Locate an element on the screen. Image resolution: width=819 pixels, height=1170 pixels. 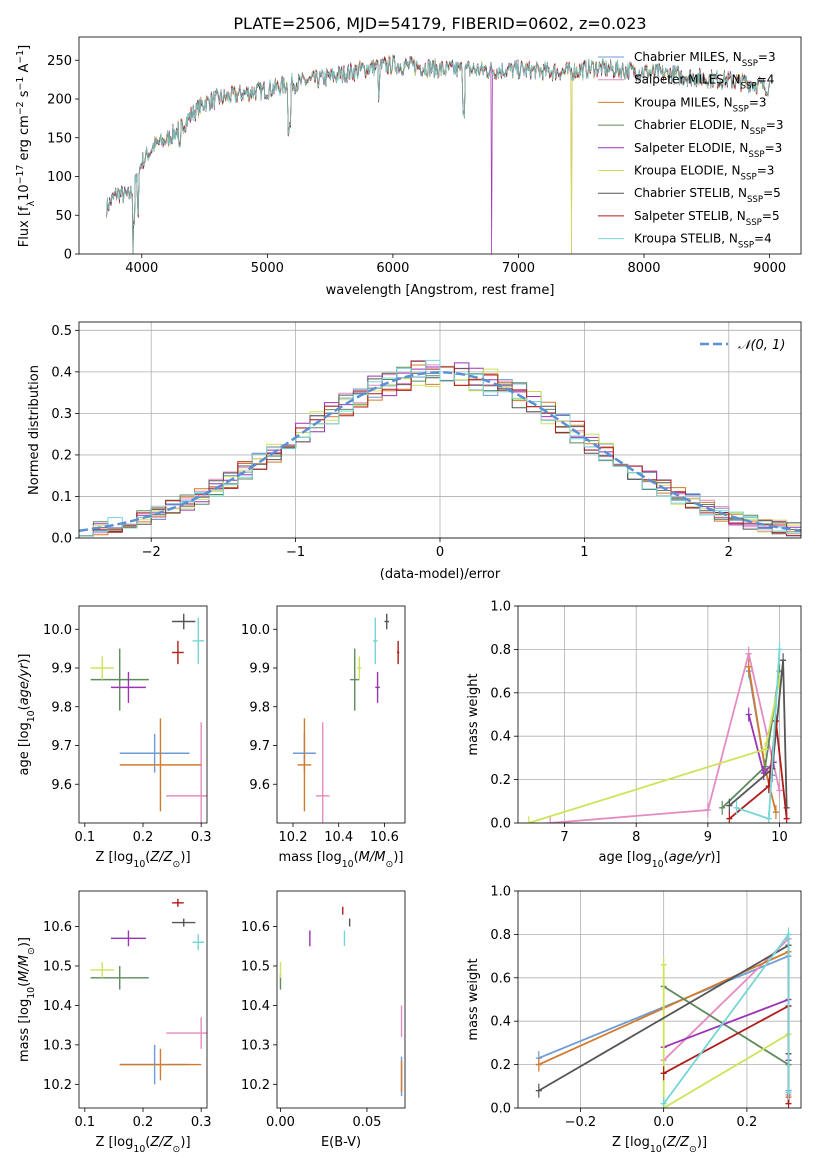
grid-lines is located at coordinates (659, 714).